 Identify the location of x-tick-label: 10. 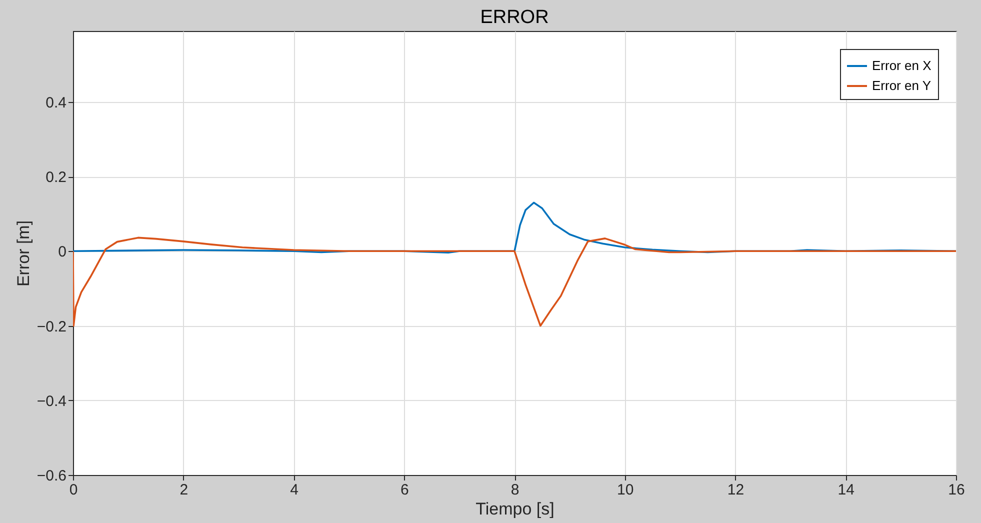
(625, 490).